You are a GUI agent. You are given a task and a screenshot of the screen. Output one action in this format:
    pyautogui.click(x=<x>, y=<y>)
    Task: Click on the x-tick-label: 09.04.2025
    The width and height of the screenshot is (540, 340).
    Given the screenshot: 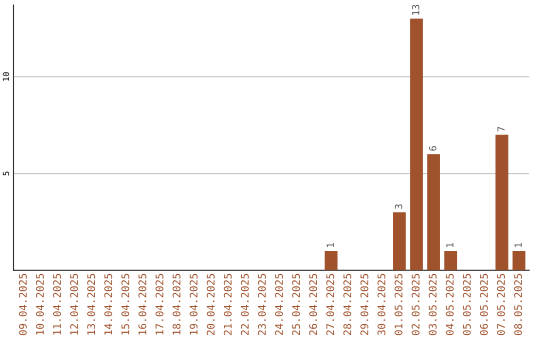 What is the action you would take?
    pyautogui.click(x=22, y=305)
    